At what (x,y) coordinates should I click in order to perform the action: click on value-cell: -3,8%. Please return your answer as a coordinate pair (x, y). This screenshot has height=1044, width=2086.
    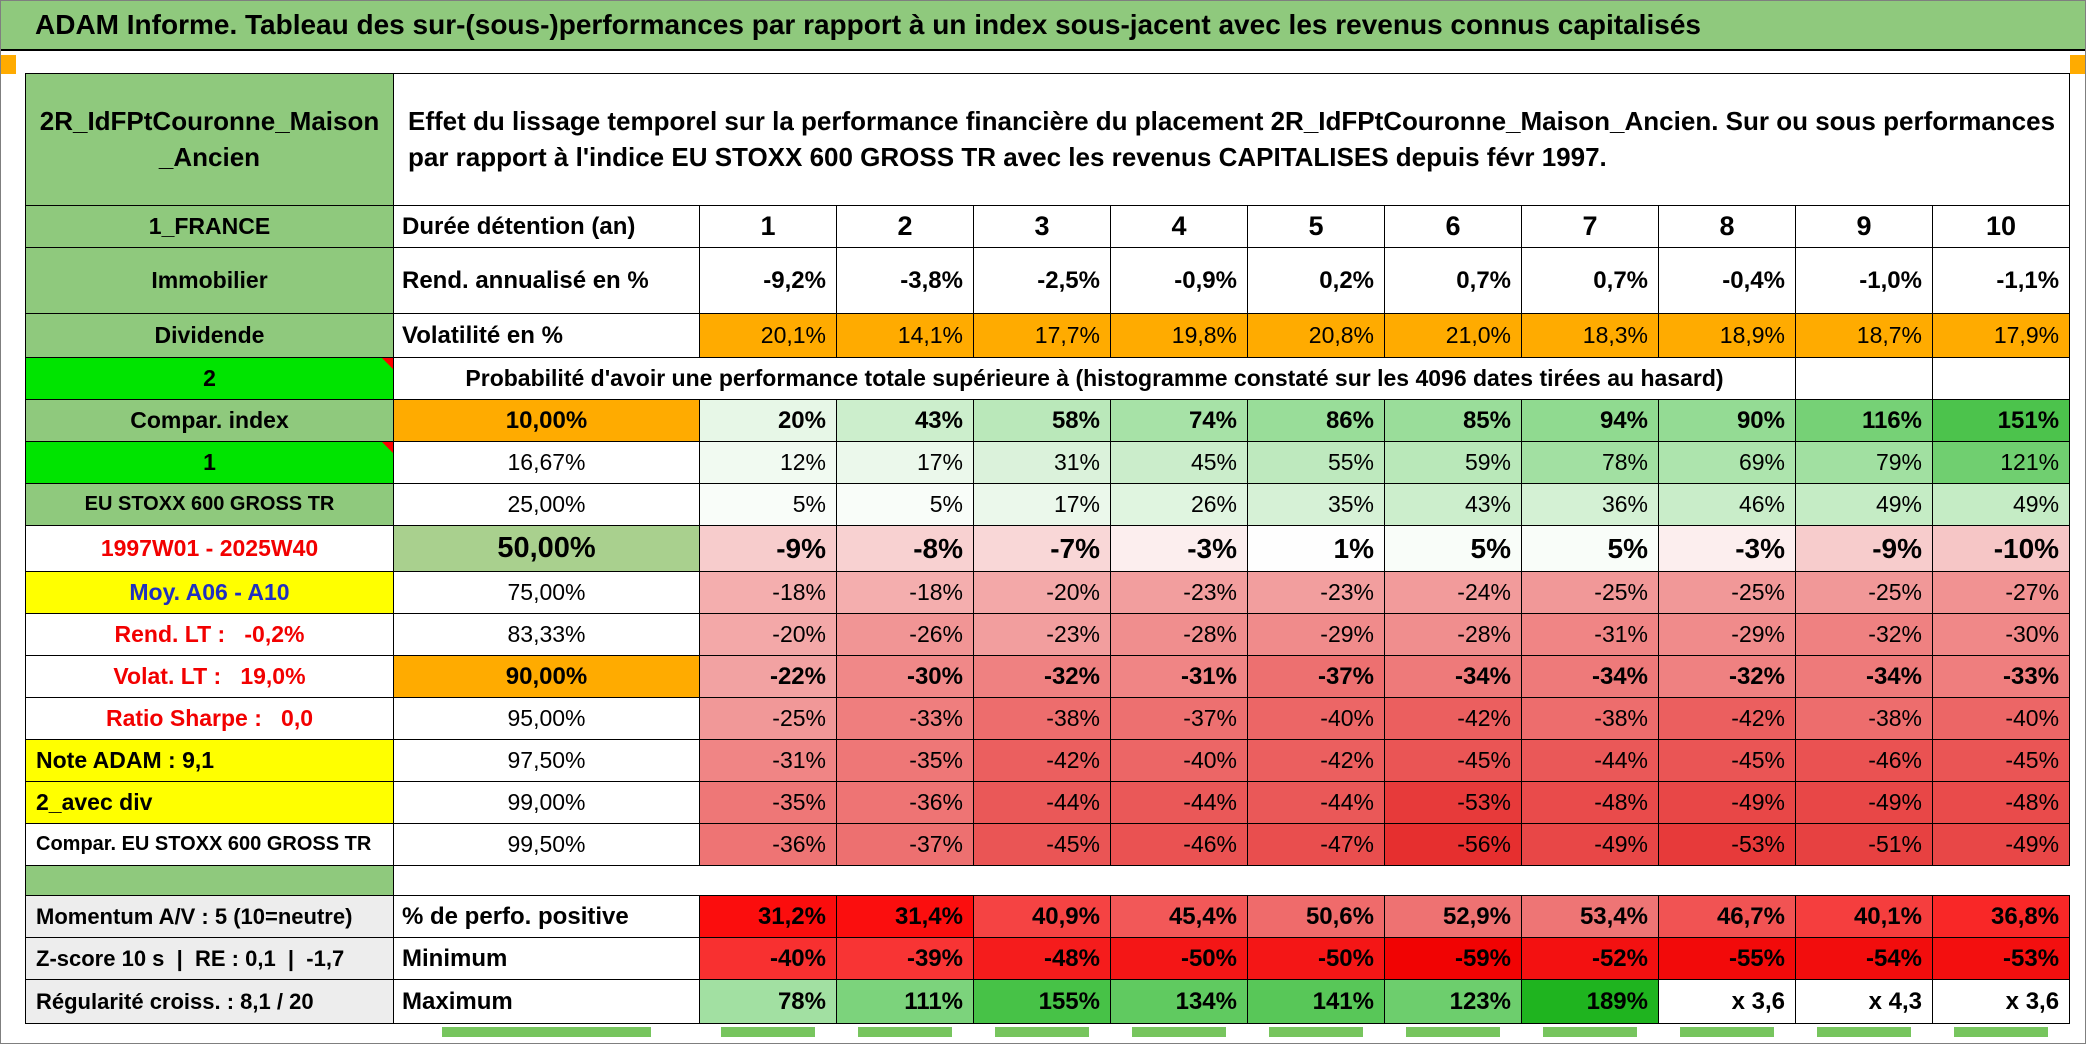
    Looking at the image, I should click on (905, 280).